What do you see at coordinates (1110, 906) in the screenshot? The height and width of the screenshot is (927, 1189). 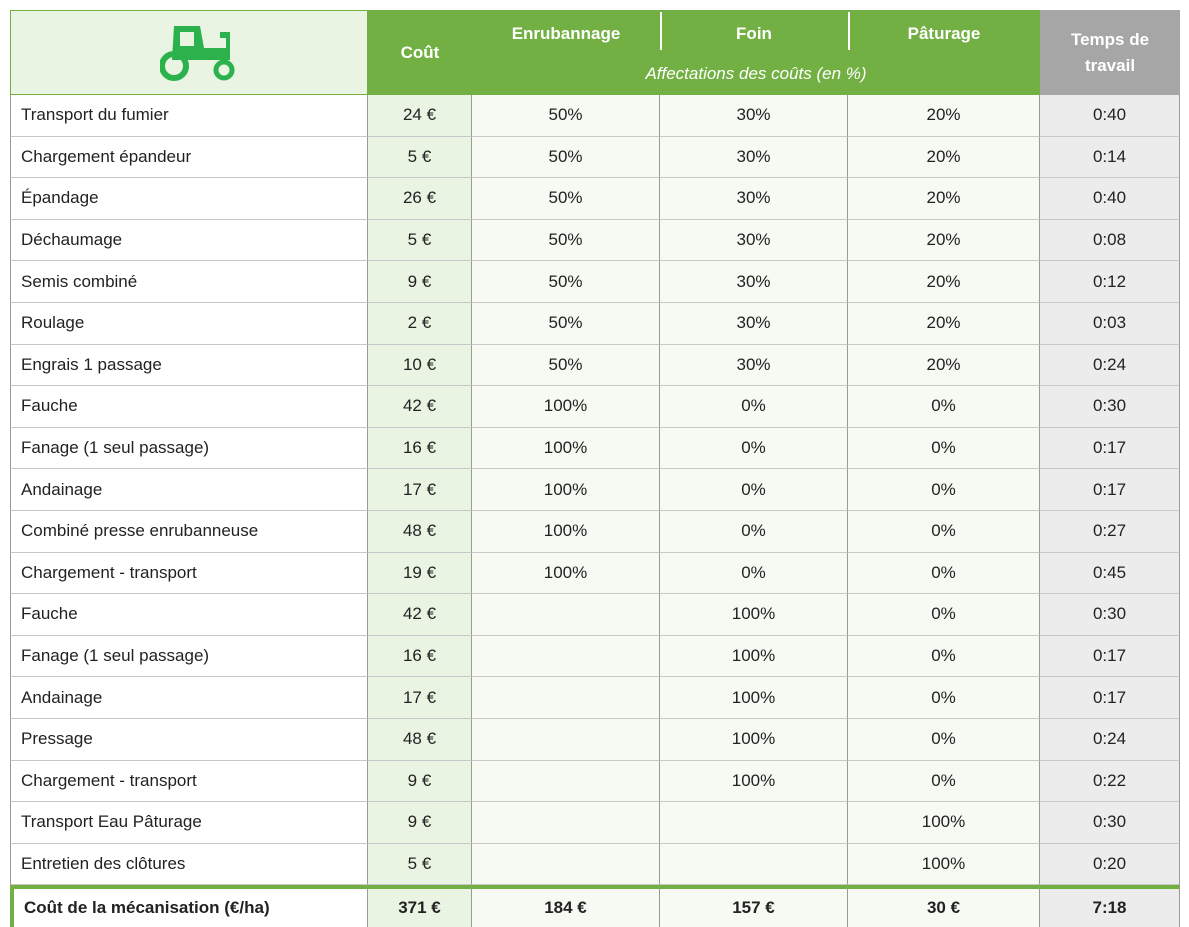 I see `total-work-time-cell: 7:18` at bounding box center [1110, 906].